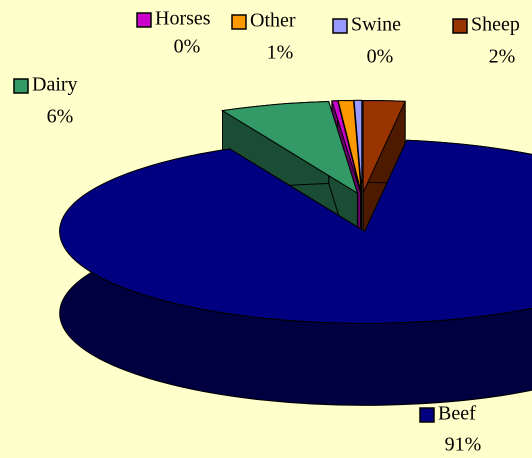 The height and width of the screenshot is (458, 532). What do you see at coordinates (273, 21) in the screenshot?
I see `slice-label: Other` at bounding box center [273, 21].